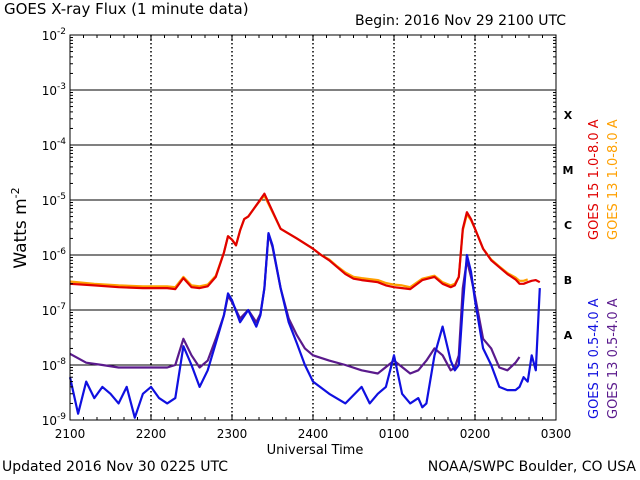  I want to click on y-axis-label-base: Watts m, so click(21, 233).